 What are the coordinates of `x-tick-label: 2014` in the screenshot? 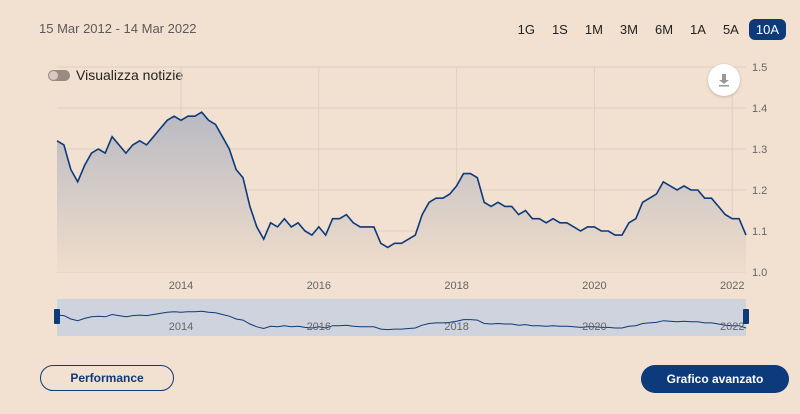 It's located at (181, 286).